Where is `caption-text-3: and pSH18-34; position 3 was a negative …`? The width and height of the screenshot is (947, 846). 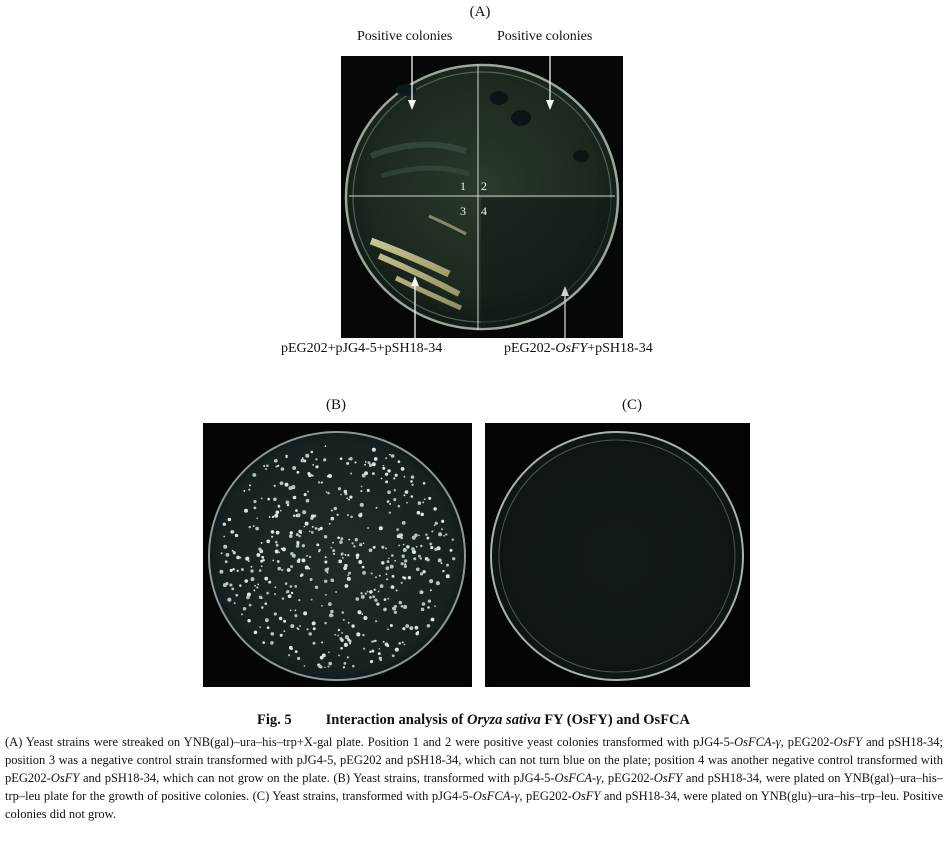
caption-text-3: and pSH18-34; position 3 was a negative … is located at coordinates (474, 760).